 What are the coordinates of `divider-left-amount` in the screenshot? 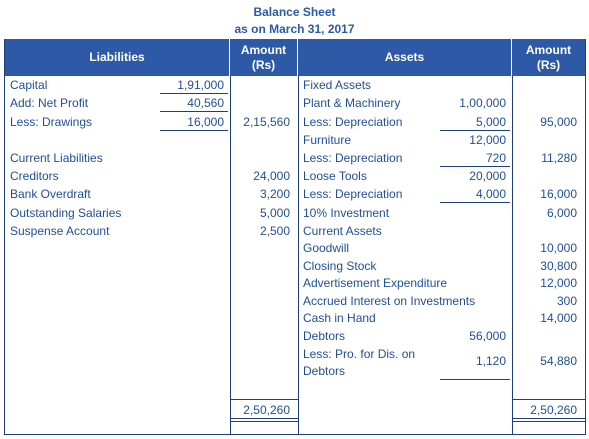 It's located at (230, 255).